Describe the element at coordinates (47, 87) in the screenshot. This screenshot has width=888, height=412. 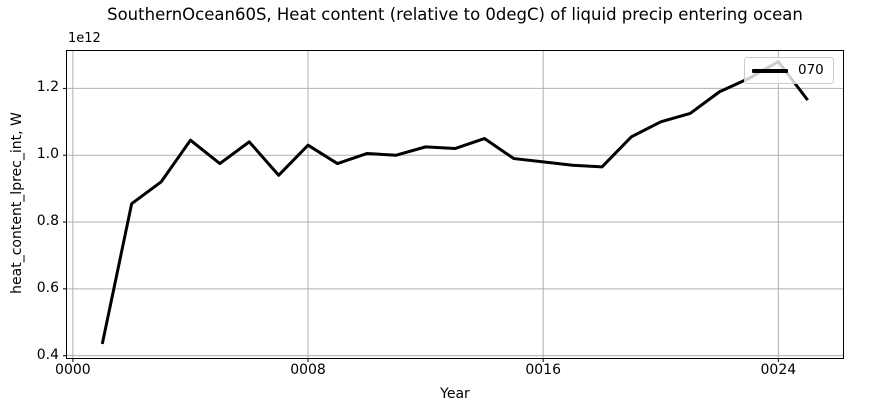
I see `y-tick-label: 1.2` at that location.